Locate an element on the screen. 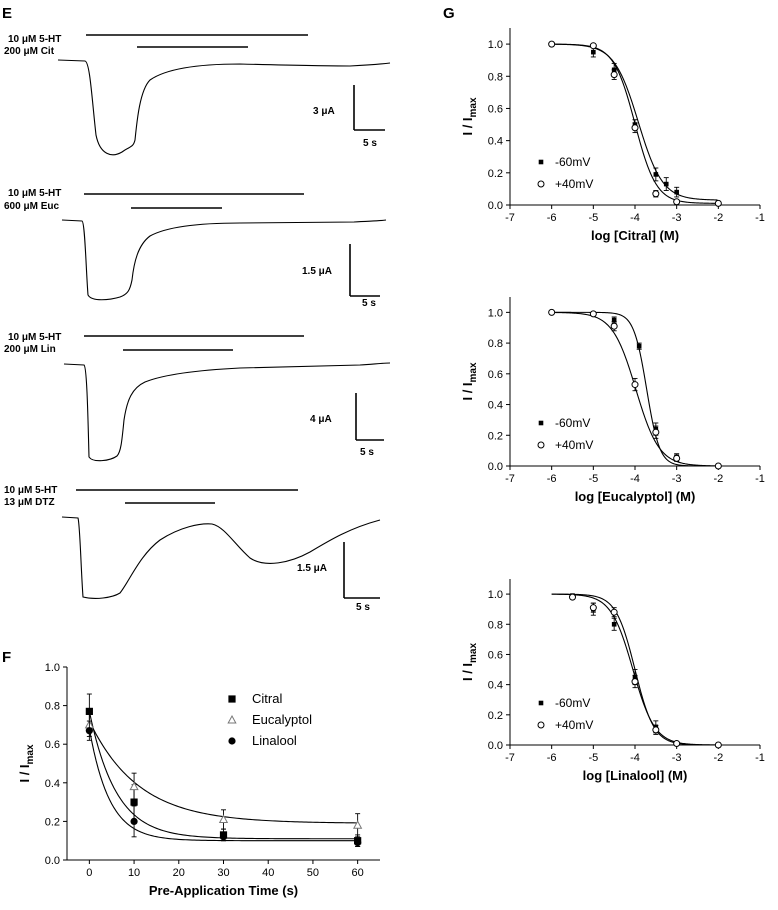 This screenshot has height=910, width=778. trace-group-eucalyptol: 10 μM 5-HT 600 μM Euc 1.5 μA 5 s is located at coordinates (195, 248).